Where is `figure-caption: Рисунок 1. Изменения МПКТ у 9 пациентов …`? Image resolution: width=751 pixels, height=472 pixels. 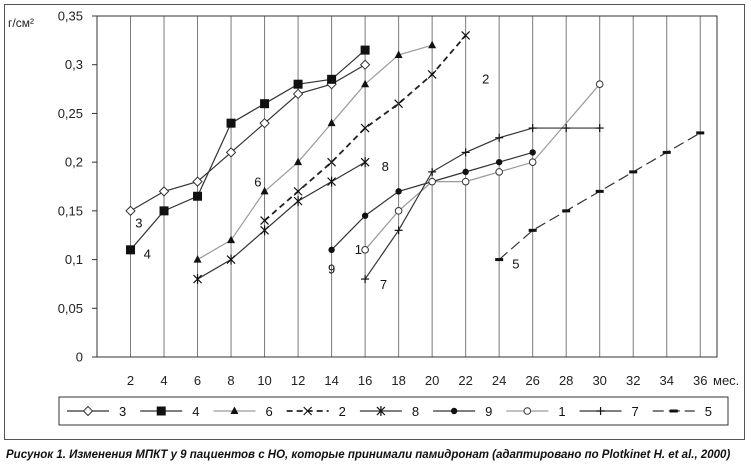
figure-caption: Рисунок 1. Изменения МПКТ у 9 пациентов … is located at coordinates (368, 455).